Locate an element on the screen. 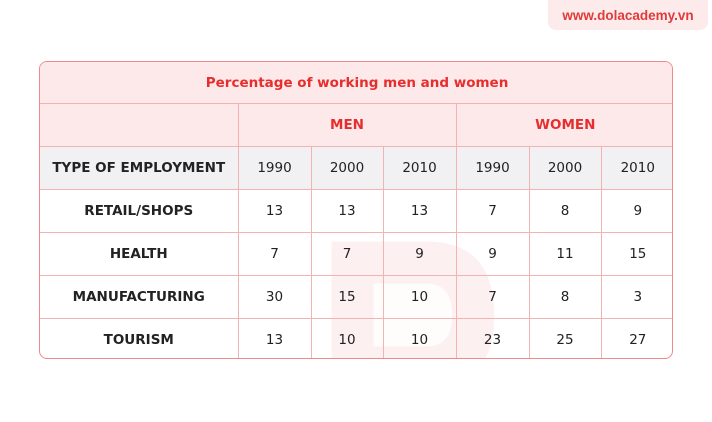 This screenshot has width=712, height=422. row-label-cell: RETAIL/SHOPS is located at coordinates (139, 211).